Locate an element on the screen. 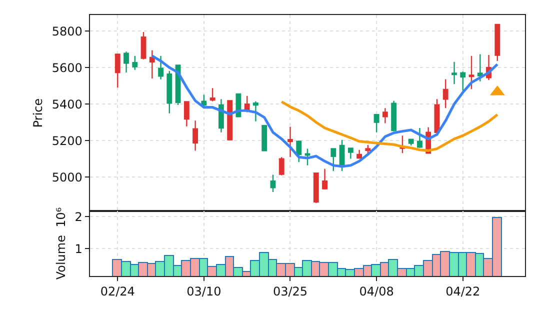 This screenshot has width=537, height=322. y-tick-label: 1 is located at coordinates (78, 249).